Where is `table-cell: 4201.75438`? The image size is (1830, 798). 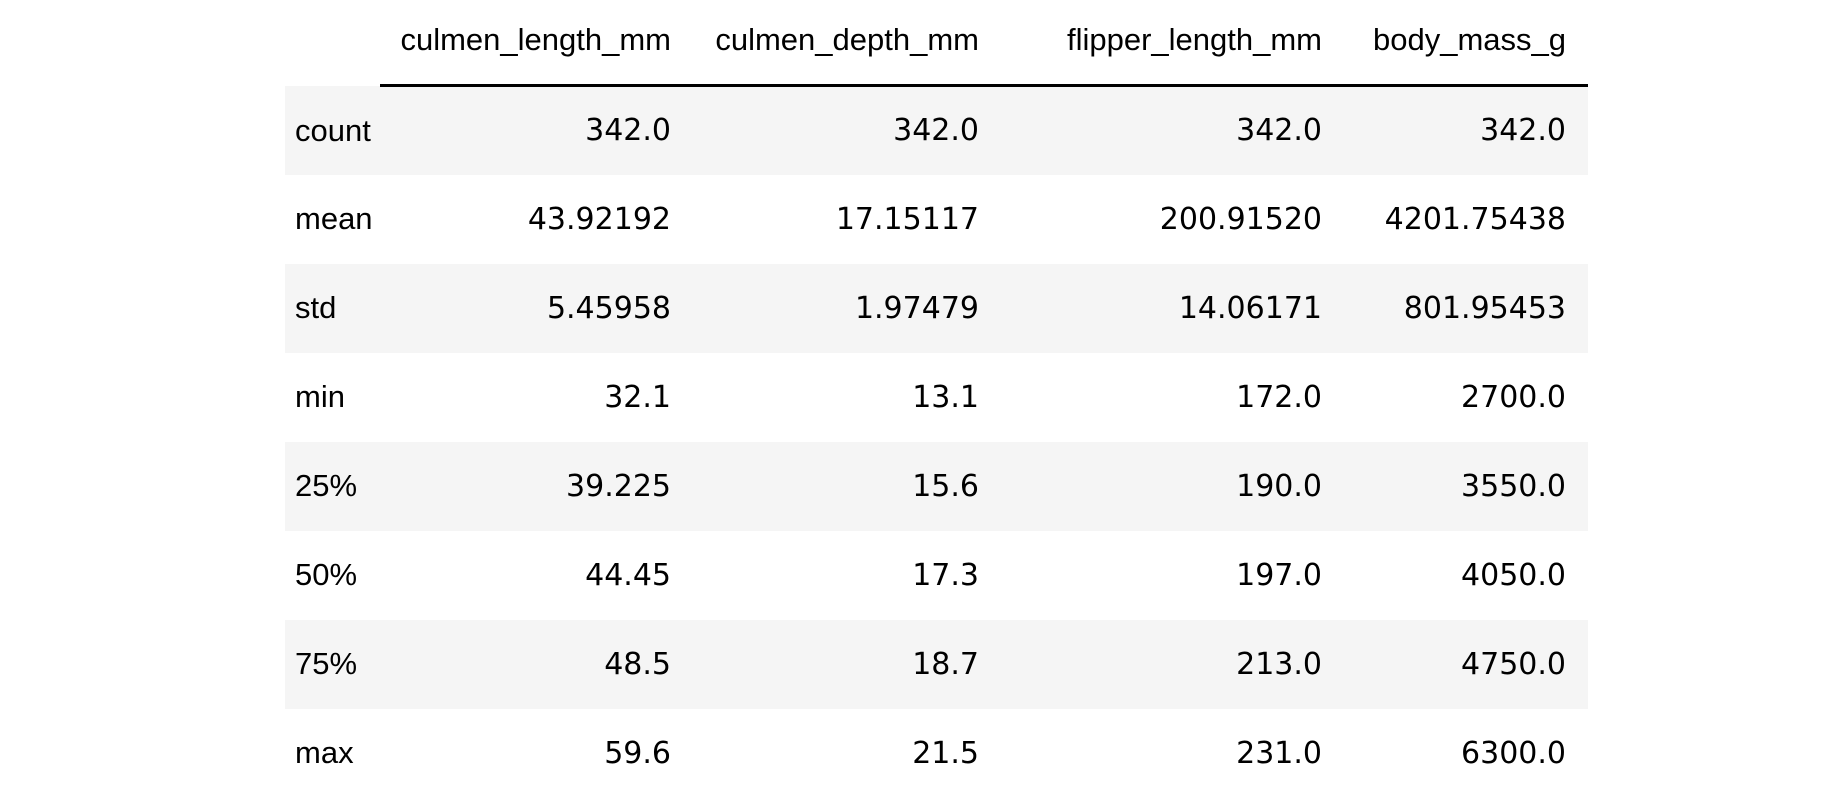 table-cell: 4201.75438 is located at coordinates (1475, 219).